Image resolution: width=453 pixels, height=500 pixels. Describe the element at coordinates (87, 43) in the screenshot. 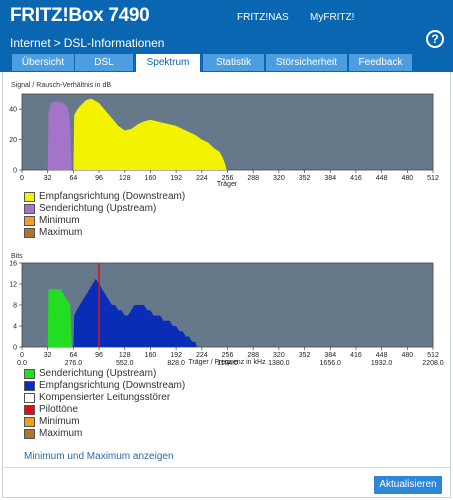

I see `breadcrumb: Internet > DSL-Informationen` at that location.